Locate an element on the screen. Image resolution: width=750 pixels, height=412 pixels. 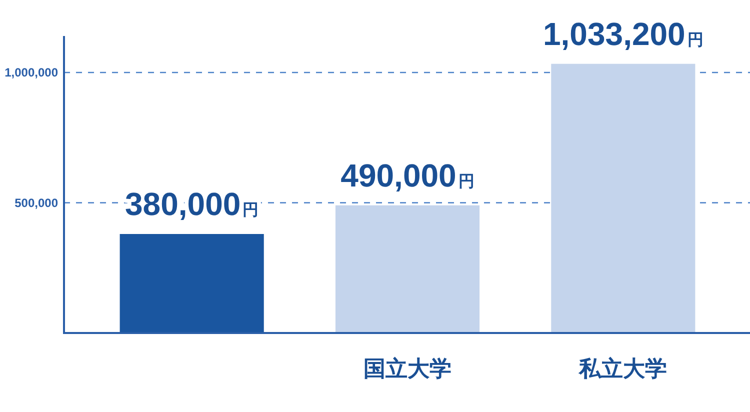
y-tick-label: 1,000,000 is located at coordinates (31, 73).